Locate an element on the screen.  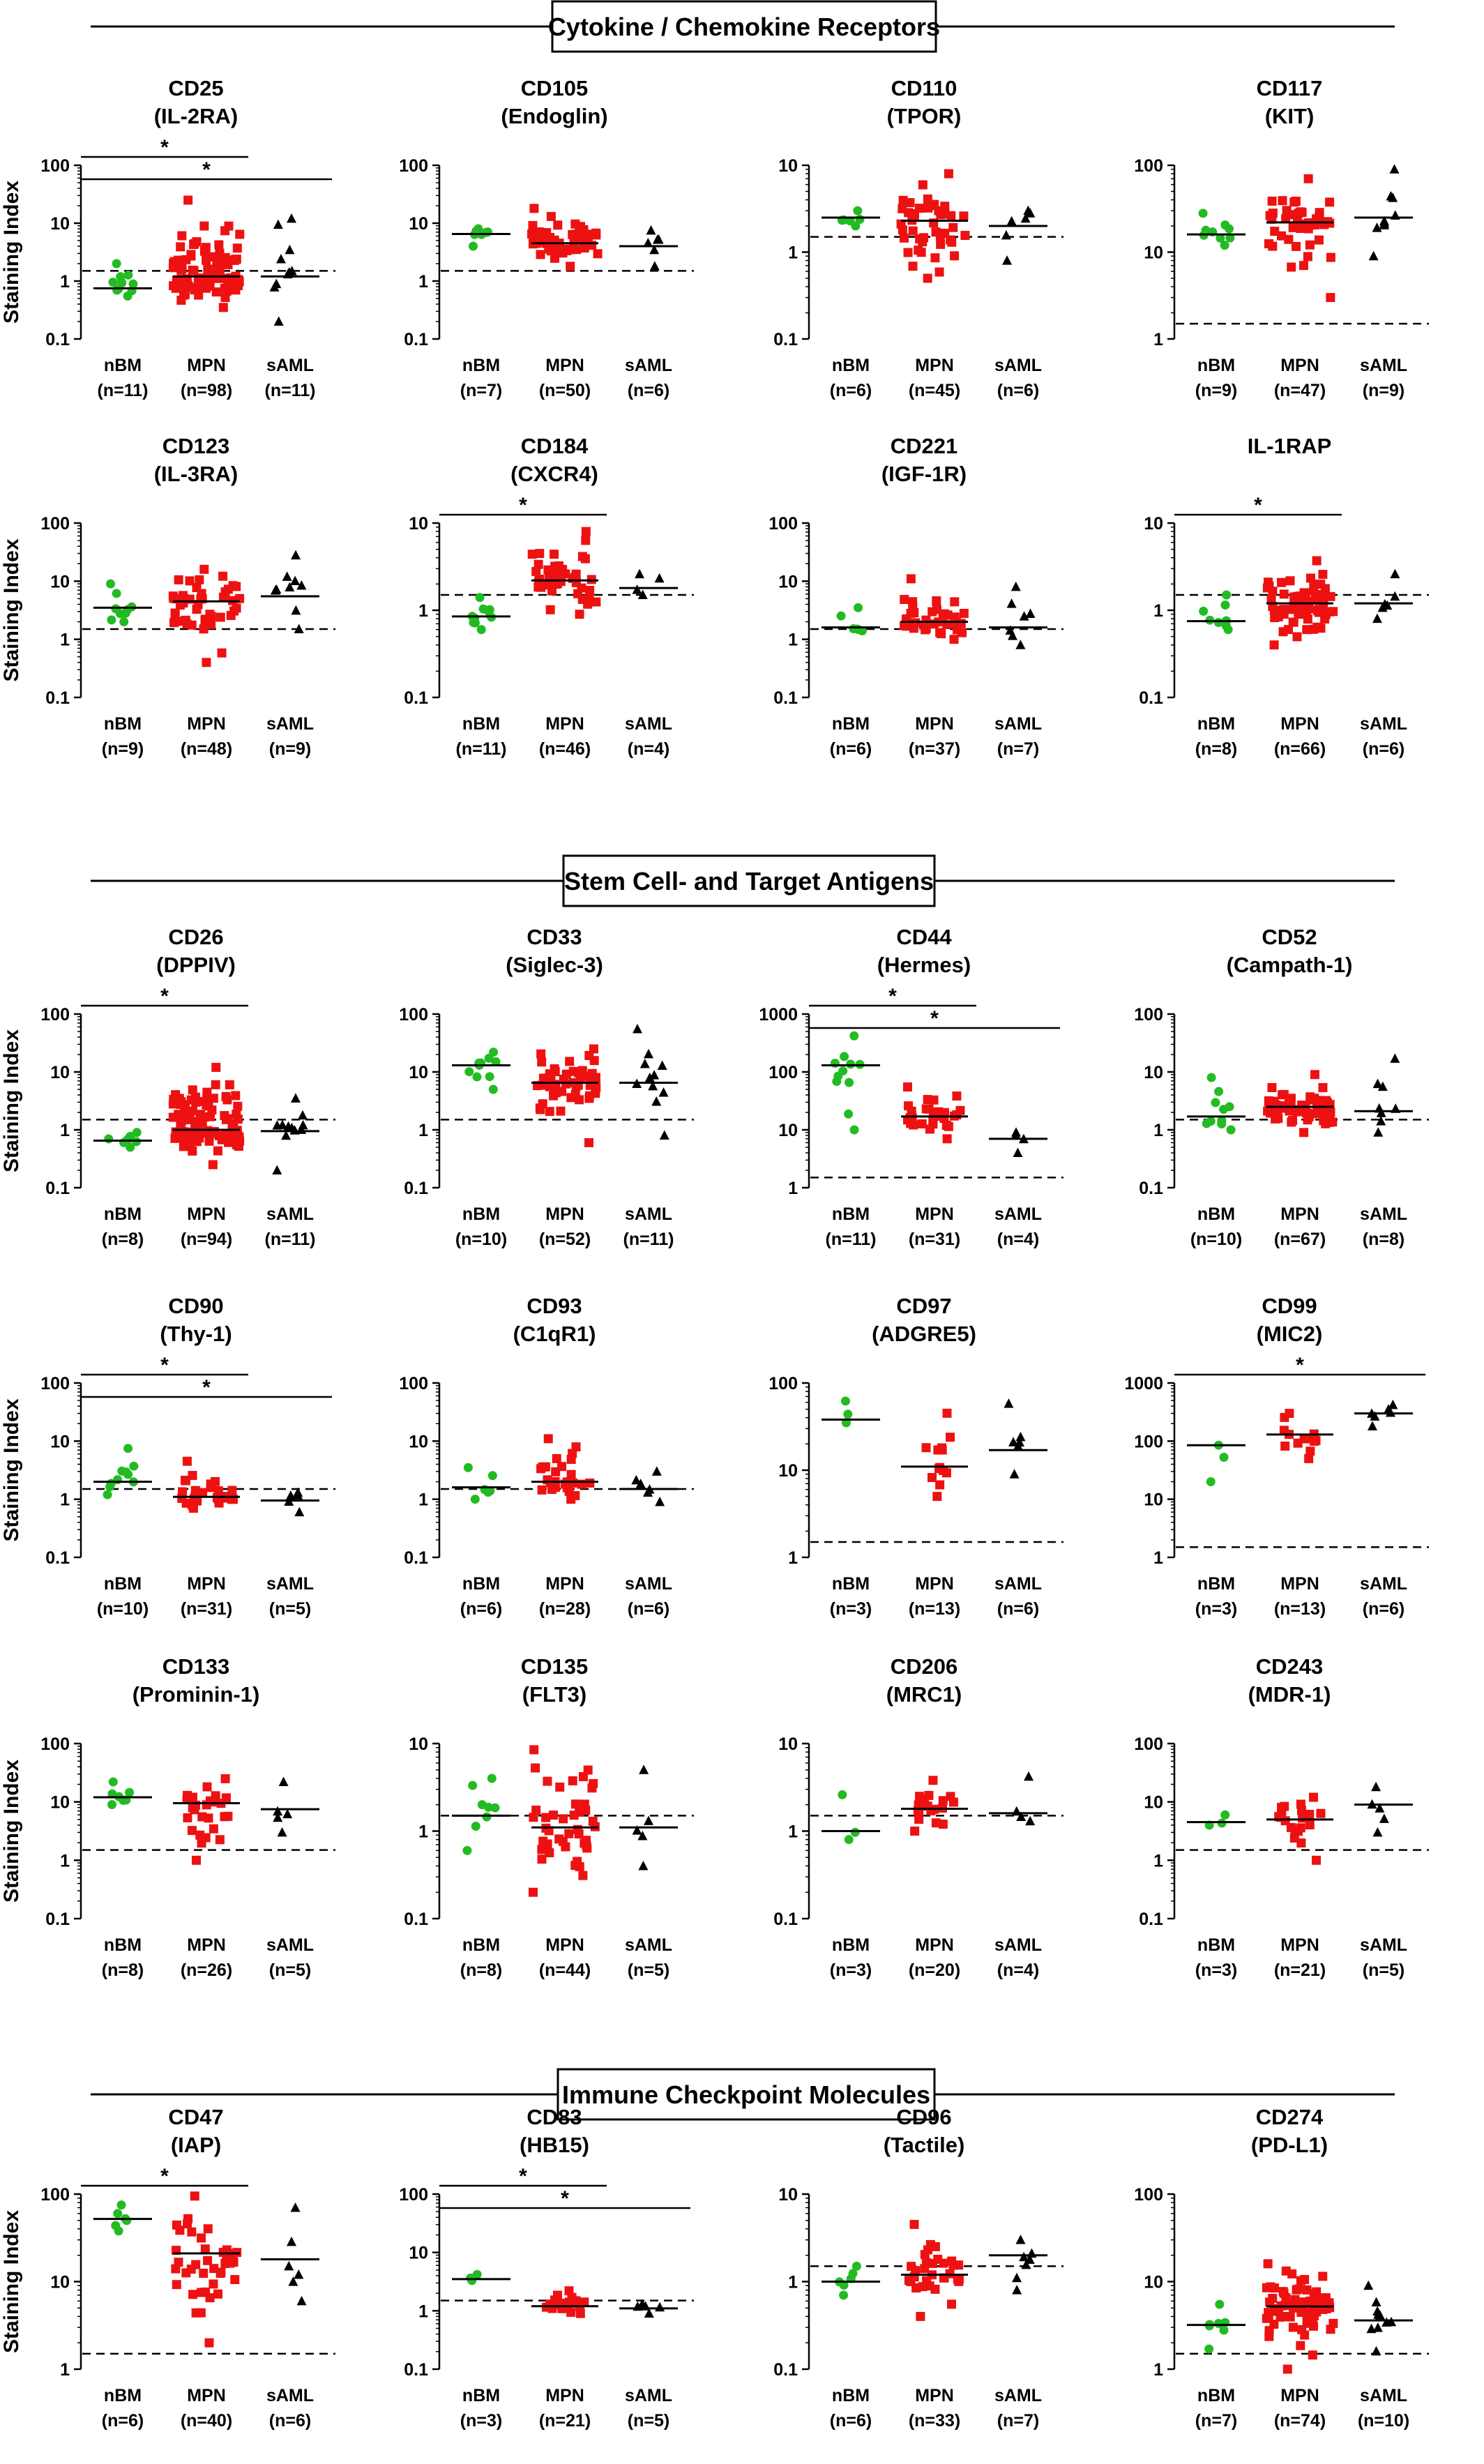
section-header: Stem Cell- and Target Antigens is located at coordinates (743, 881).